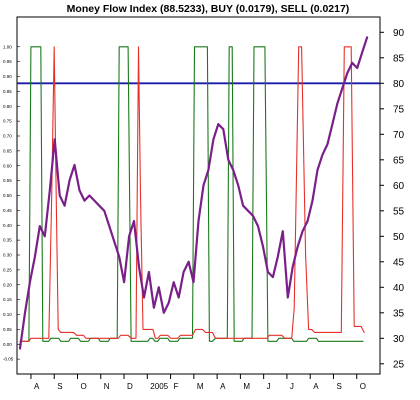  What do you see at coordinates (399, 135) in the screenshot?
I see `right-tick-label: 70` at bounding box center [399, 135].